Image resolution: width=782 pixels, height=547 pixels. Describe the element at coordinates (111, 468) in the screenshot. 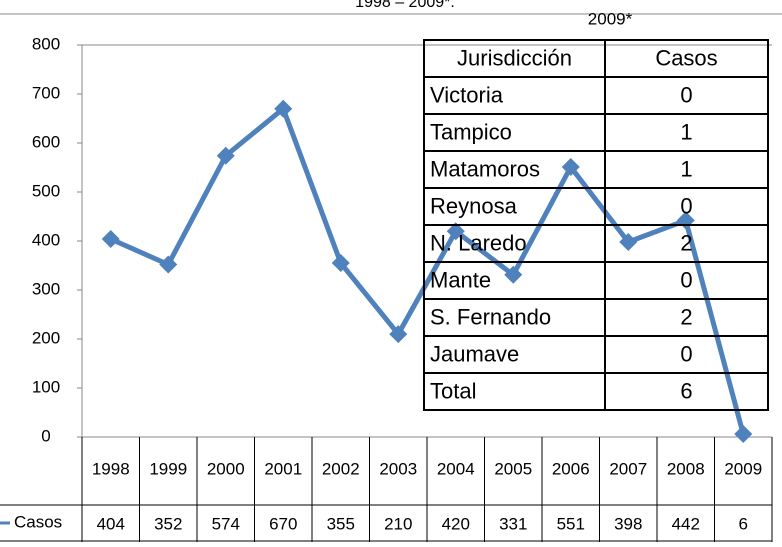

I see `x-tick-label: 1998` at that location.